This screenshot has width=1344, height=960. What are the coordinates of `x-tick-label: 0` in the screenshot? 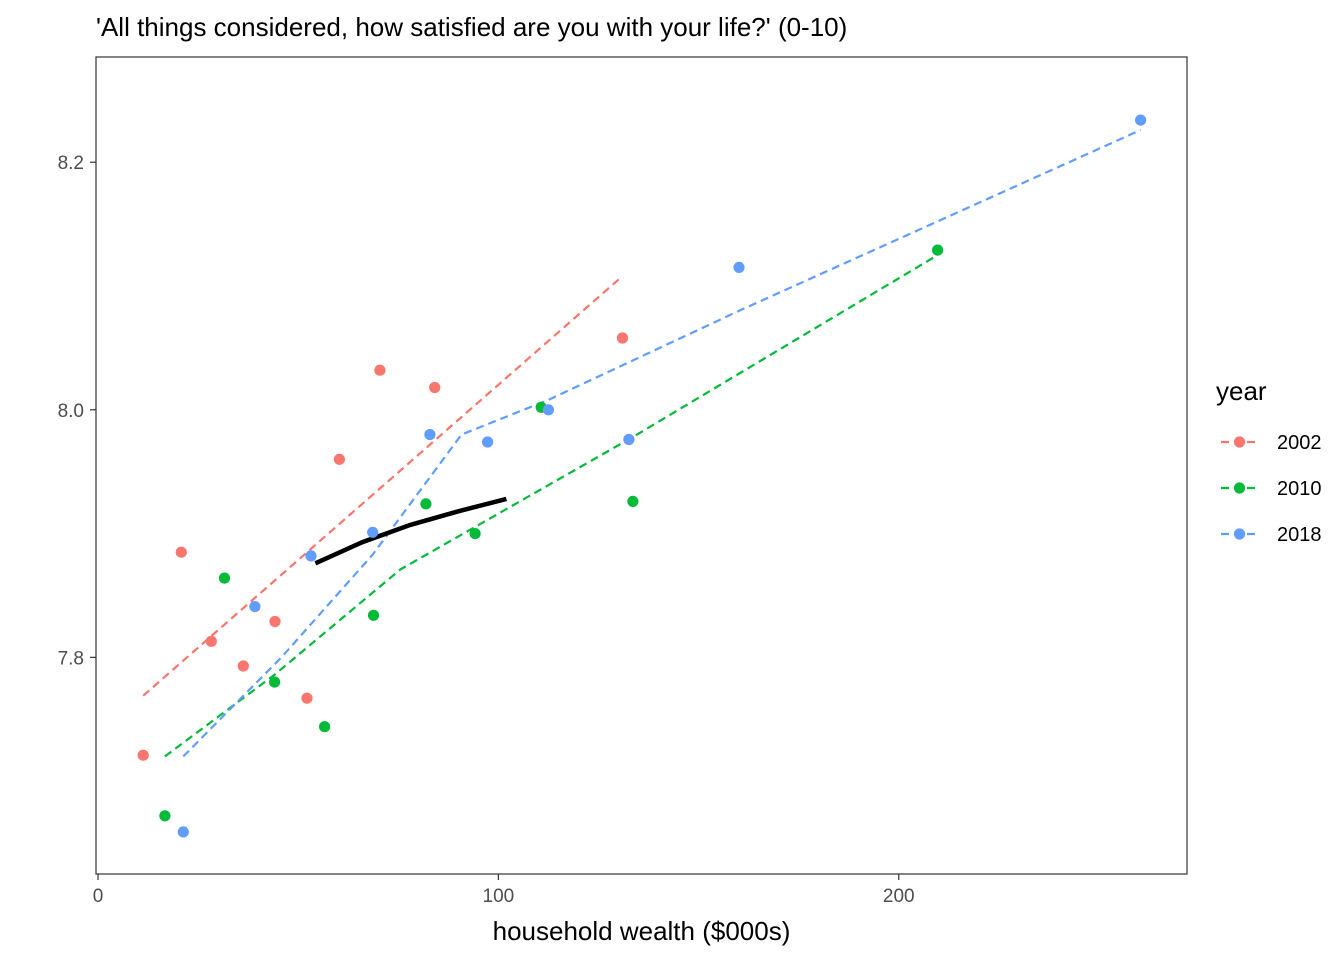 It's located at (98, 896).